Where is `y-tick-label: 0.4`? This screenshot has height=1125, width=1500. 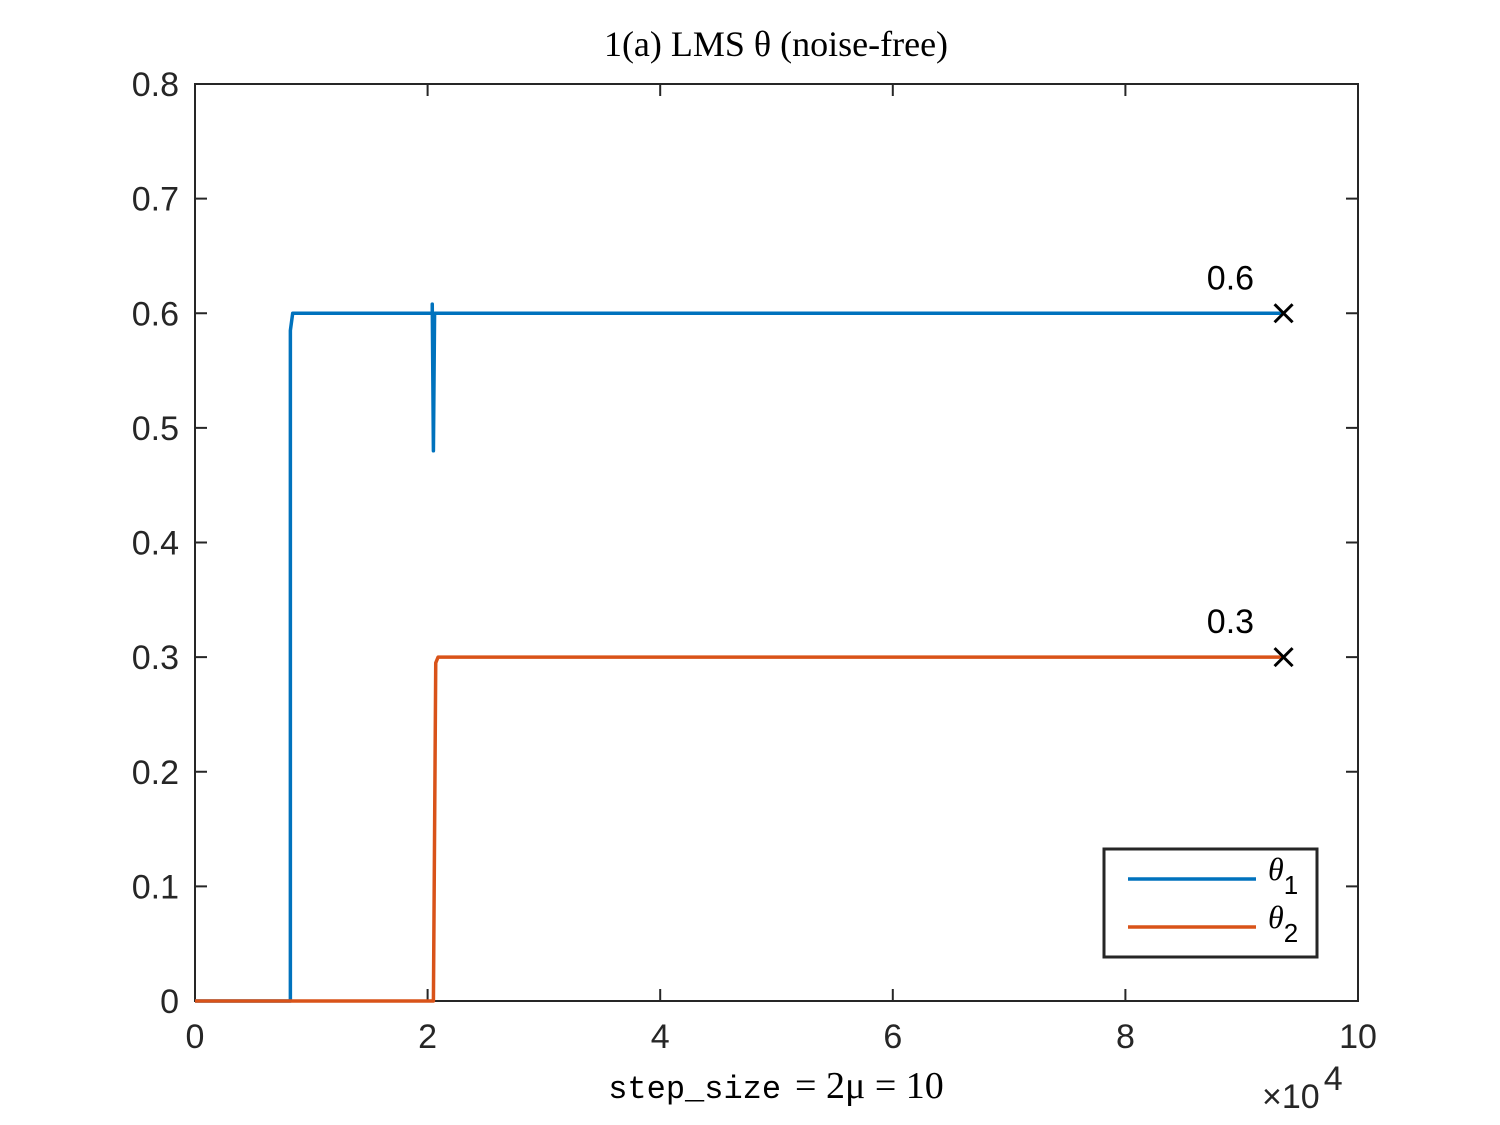 y-tick-label: 0.4 is located at coordinates (155, 544).